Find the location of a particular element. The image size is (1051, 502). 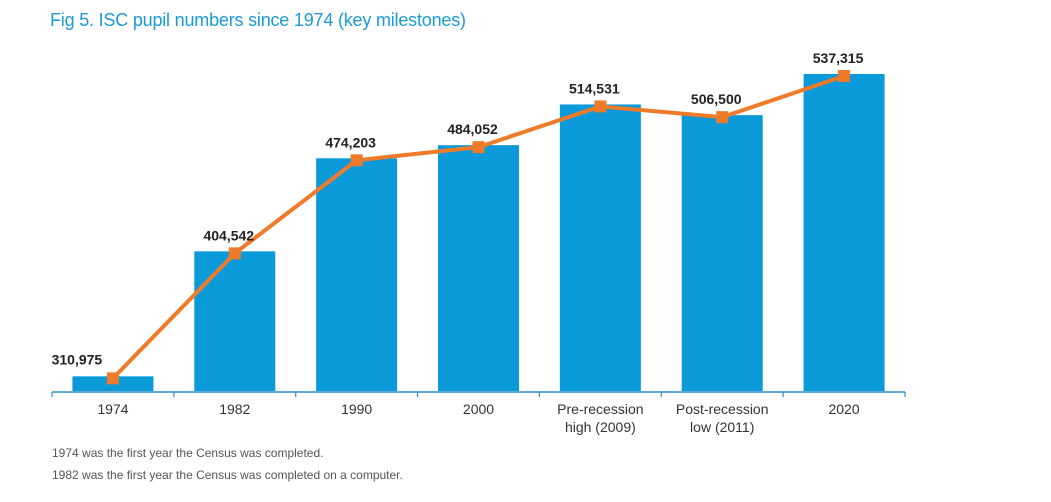

value-label-4: 514,531 is located at coordinates (594, 88).